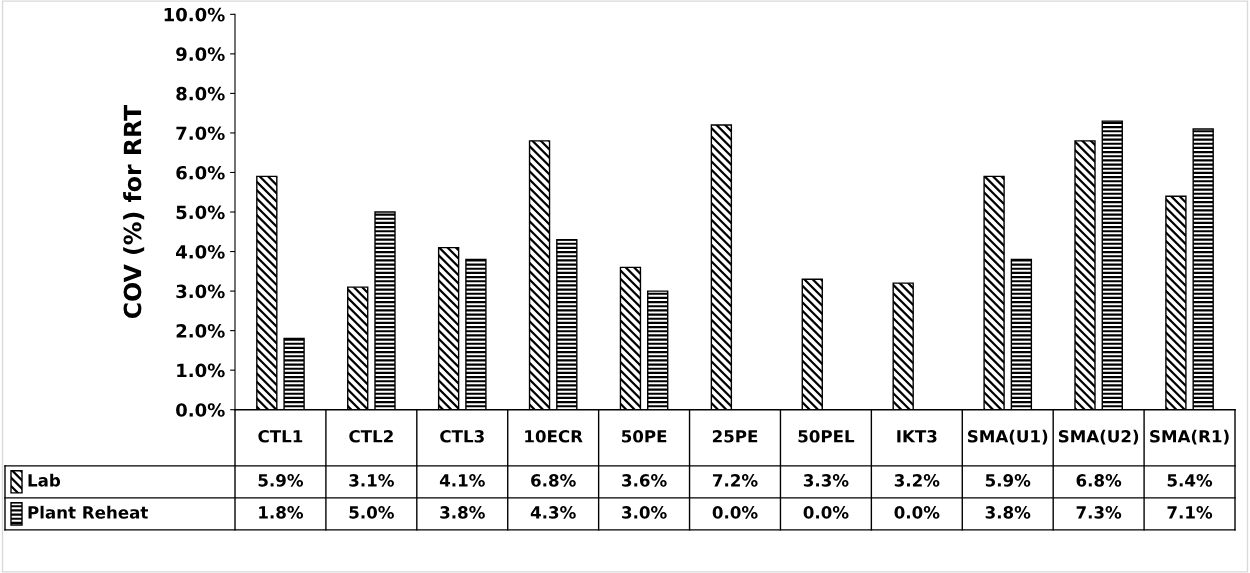 The image size is (1250, 573). Describe the element at coordinates (1189, 437) in the screenshot. I see `x-tick-label: SMA(R1)` at that location.